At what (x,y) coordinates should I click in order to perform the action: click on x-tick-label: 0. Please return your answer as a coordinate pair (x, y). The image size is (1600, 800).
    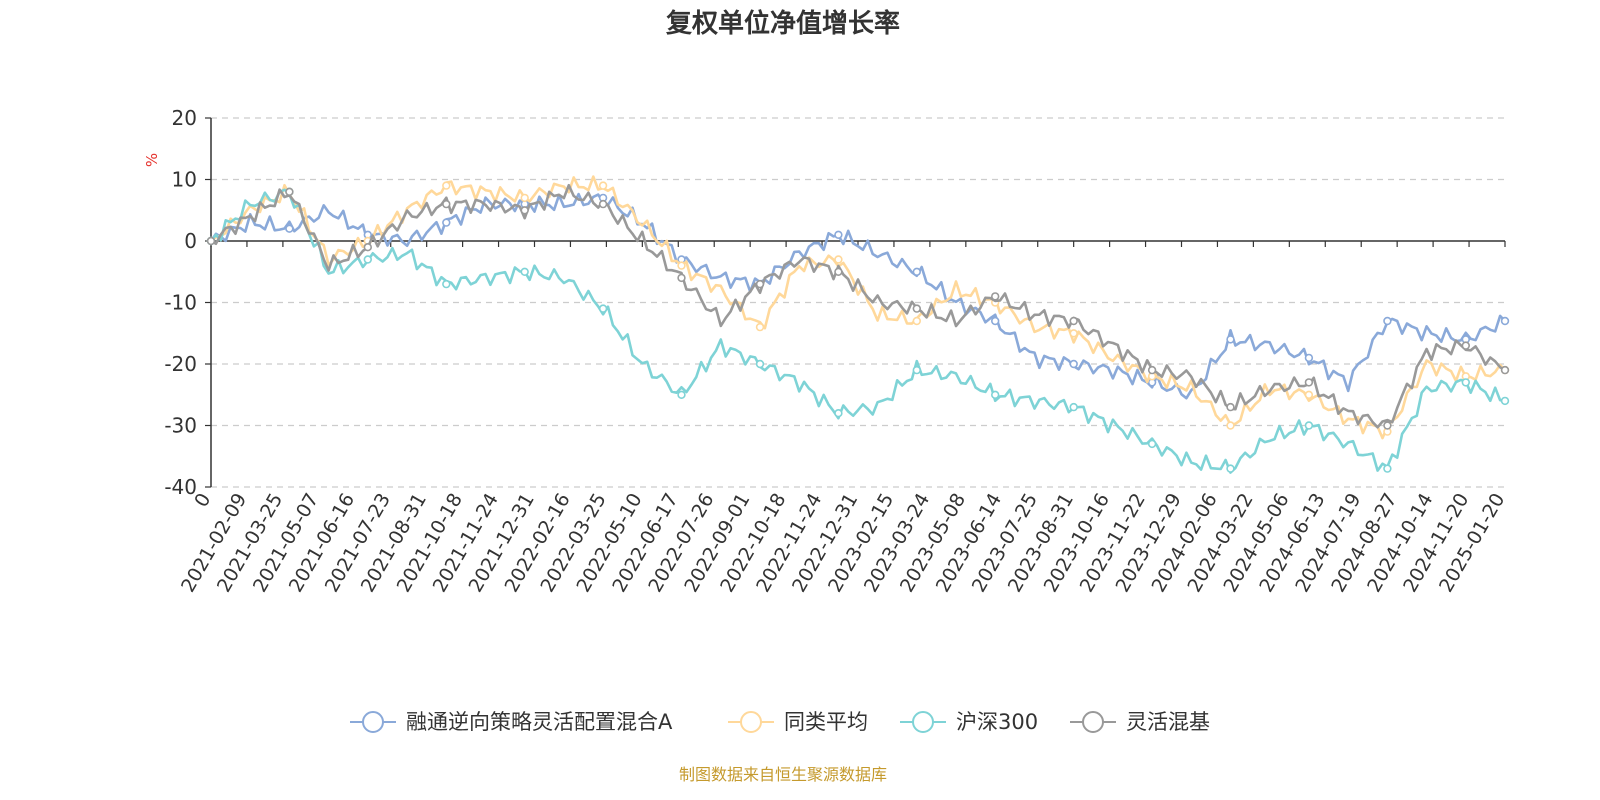
    Looking at the image, I should click on (202, 500).